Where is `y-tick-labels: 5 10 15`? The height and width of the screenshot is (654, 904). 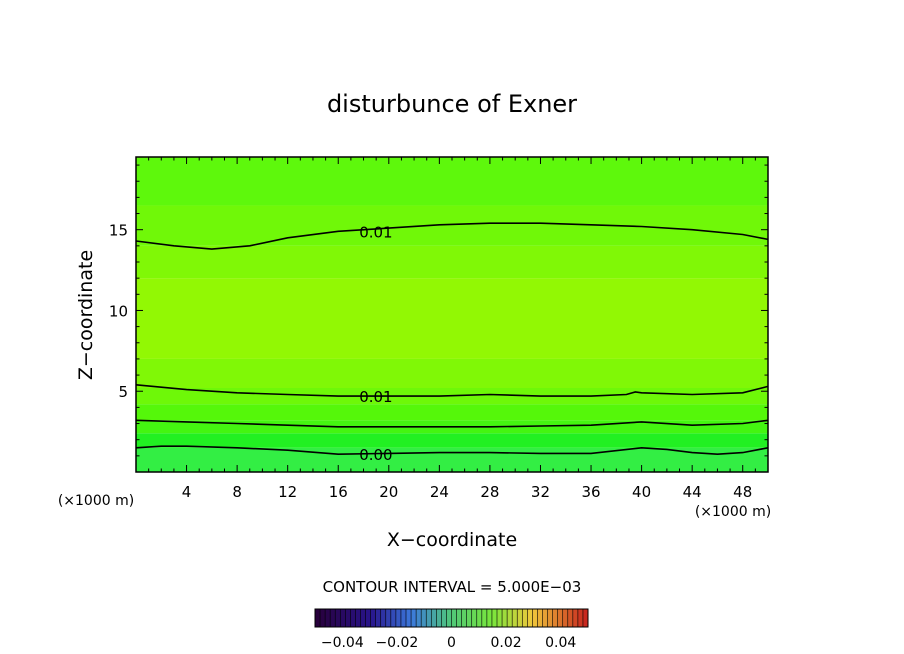
y-tick-labels: 5 10 15 is located at coordinates (118, 312).